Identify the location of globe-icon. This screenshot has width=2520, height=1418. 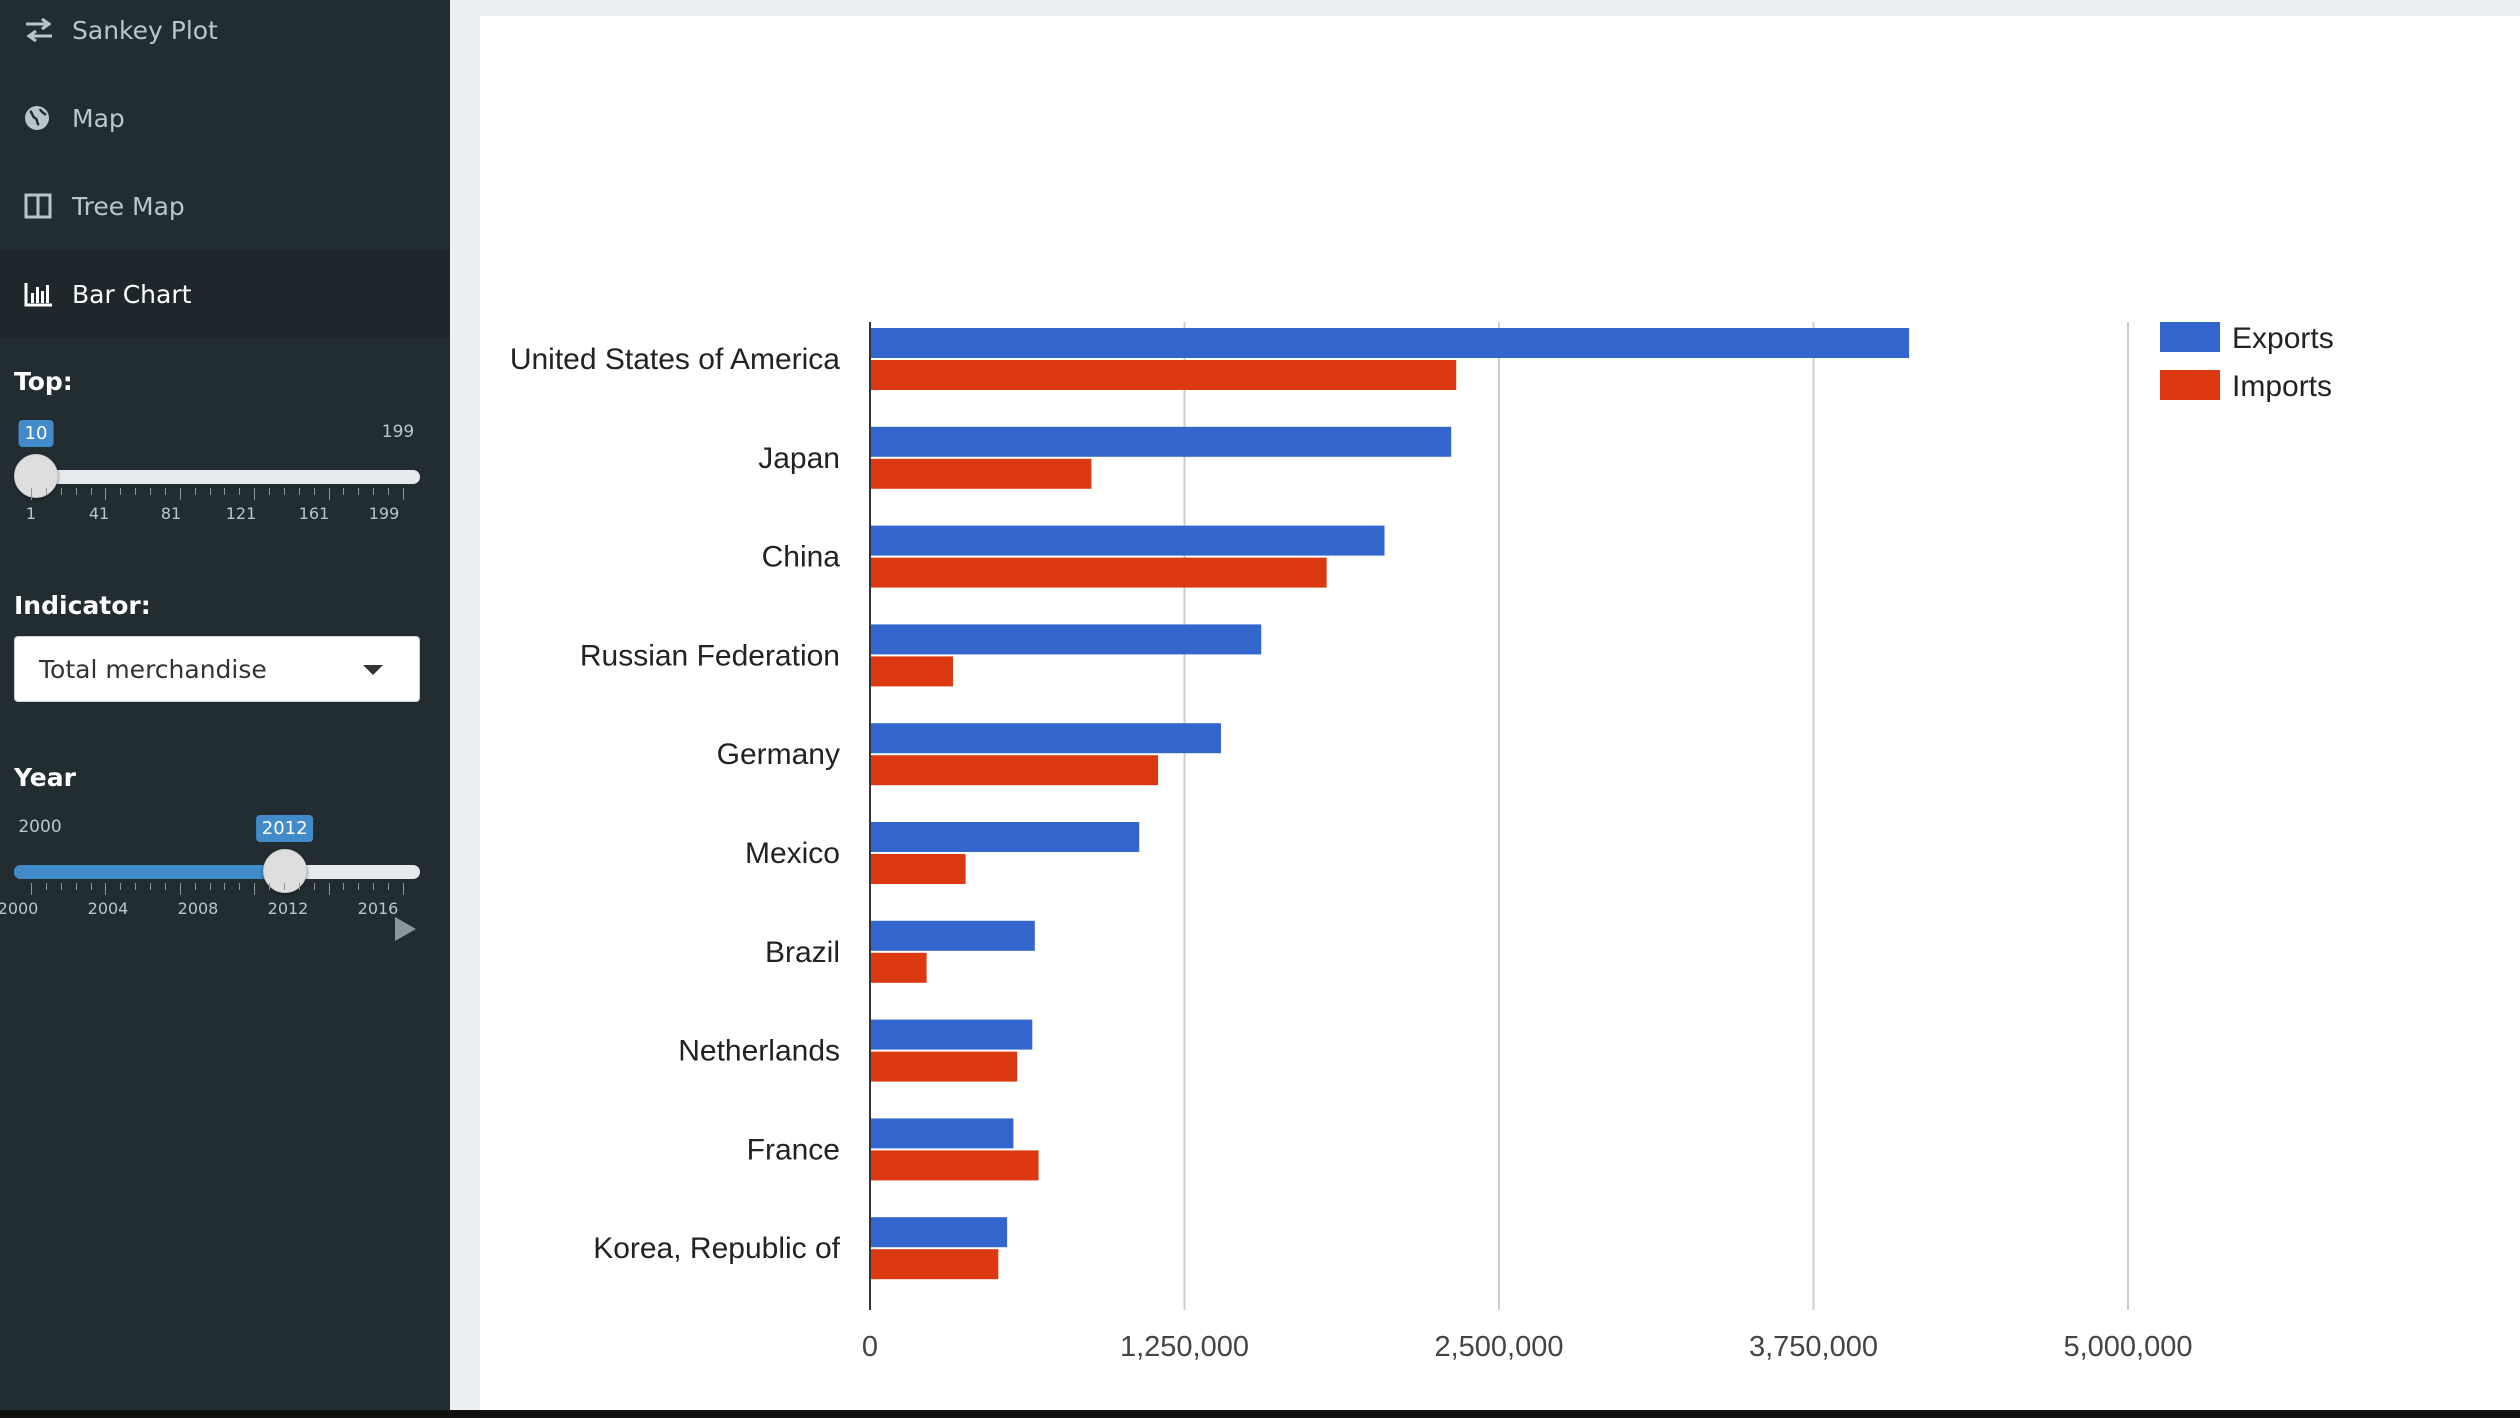
(48, 118).